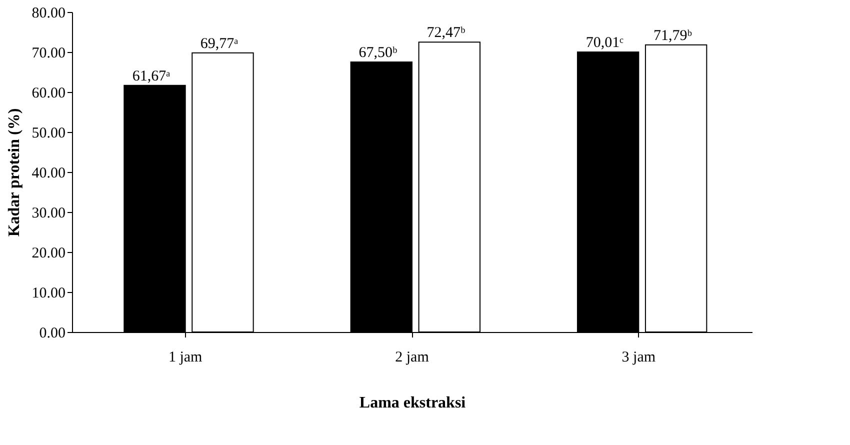  I want to click on y-tick-label: 50.00, so click(49, 134).